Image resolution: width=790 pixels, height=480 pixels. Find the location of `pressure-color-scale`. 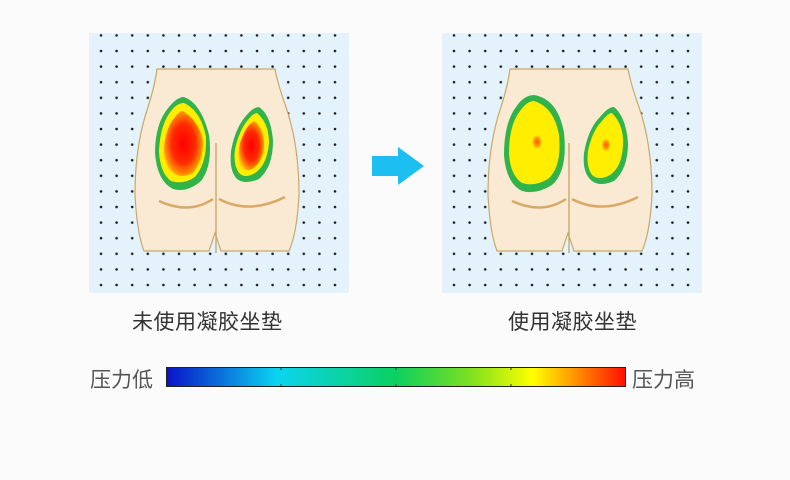

pressure-color-scale is located at coordinates (396, 377).